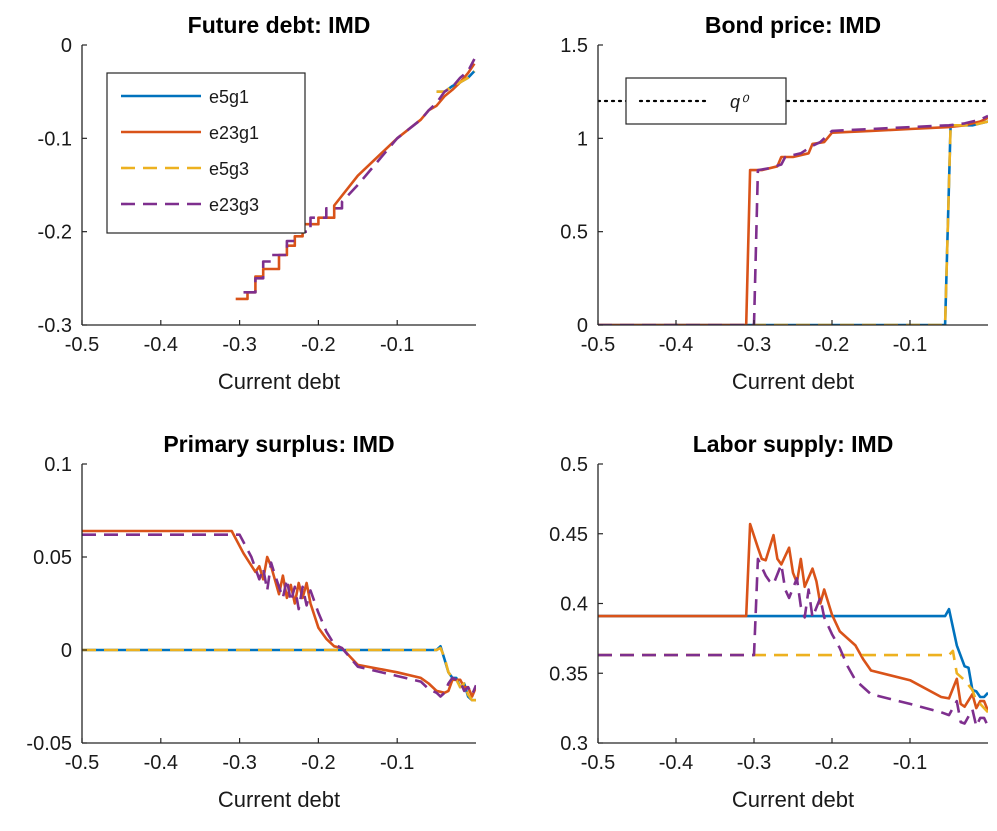  I want to click on legend: e5g1 e23g1 e5g3 e23g3, so click(206, 153).